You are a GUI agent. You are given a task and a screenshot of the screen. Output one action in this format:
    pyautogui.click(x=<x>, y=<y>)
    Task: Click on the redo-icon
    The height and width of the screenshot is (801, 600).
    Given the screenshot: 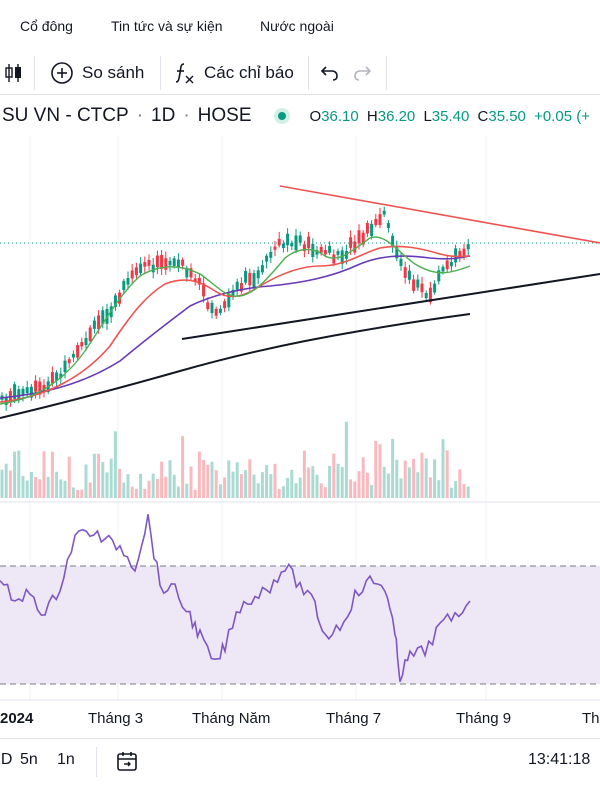 What is the action you would take?
    pyautogui.click(x=363, y=73)
    